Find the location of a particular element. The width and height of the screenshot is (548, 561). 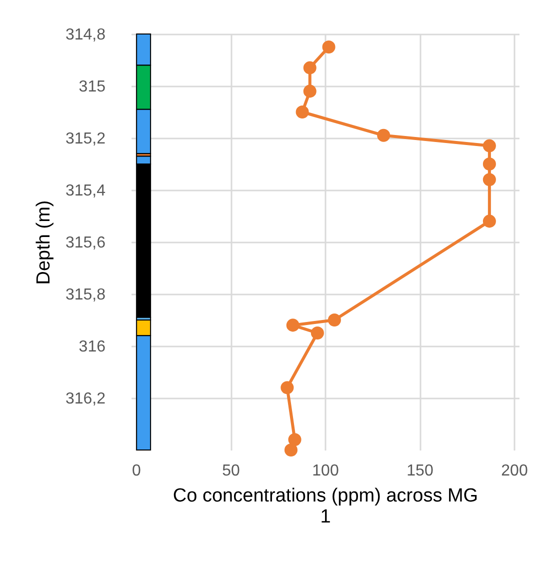

x-tick-label: 0 is located at coordinates (137, 471).